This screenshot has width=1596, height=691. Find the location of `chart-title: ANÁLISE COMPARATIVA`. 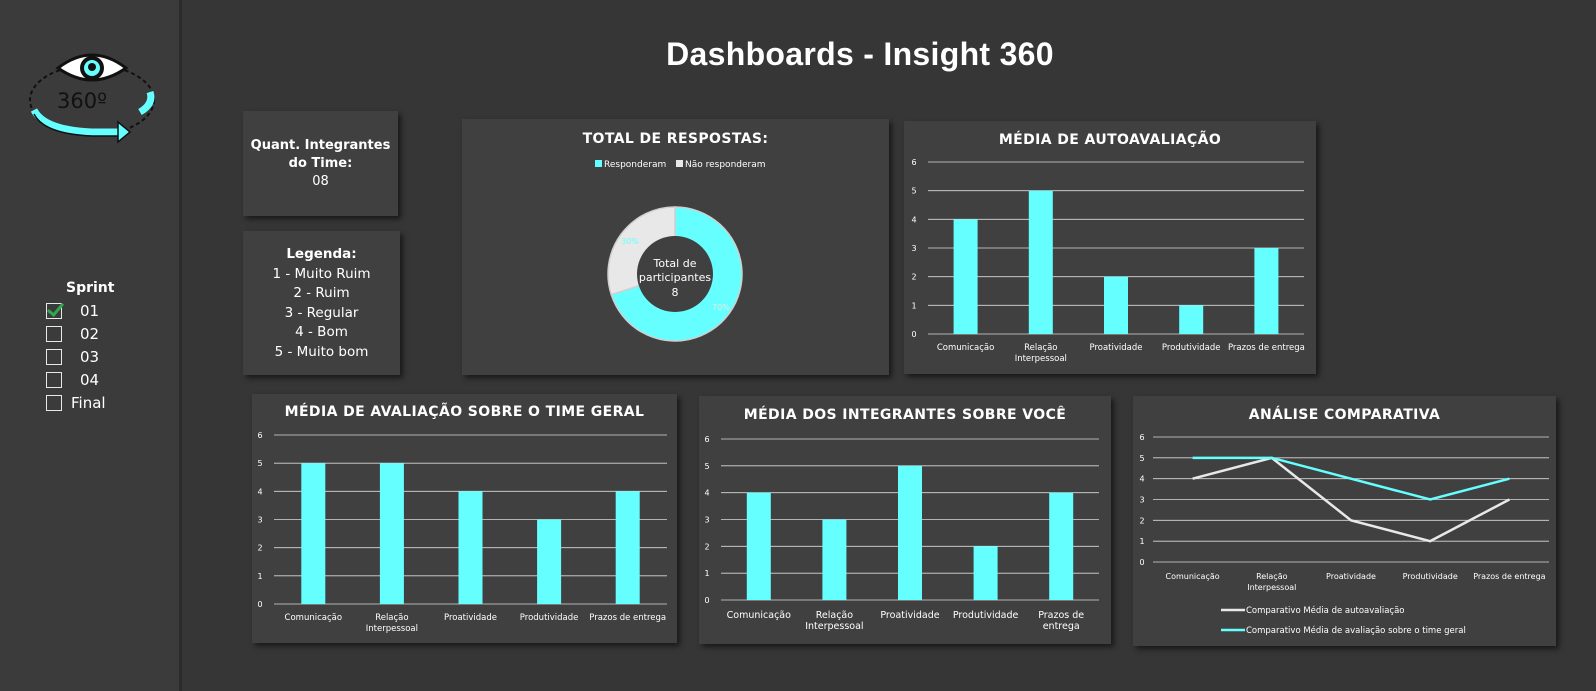

chart-title: ANÁLISE COMPARATIVA is located at coordinates (1344, 415).